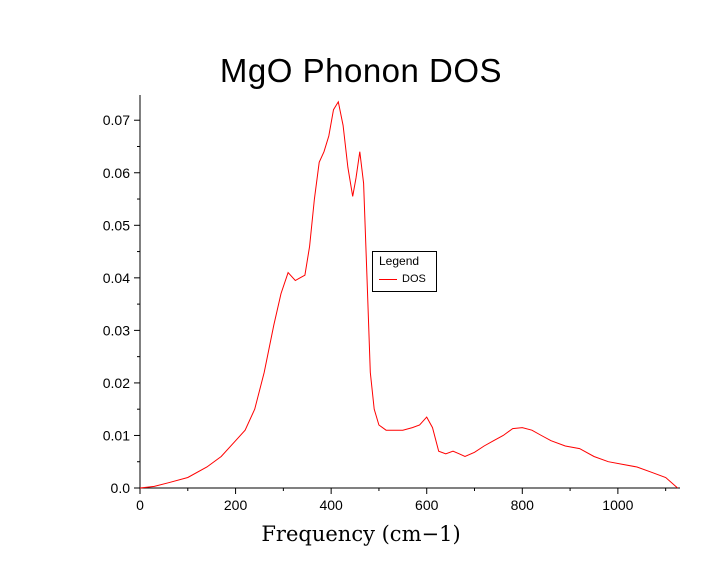 The height and width of the screenshot is (584, 722). I want to click on x-tick-label: 200, so click(236, 505).